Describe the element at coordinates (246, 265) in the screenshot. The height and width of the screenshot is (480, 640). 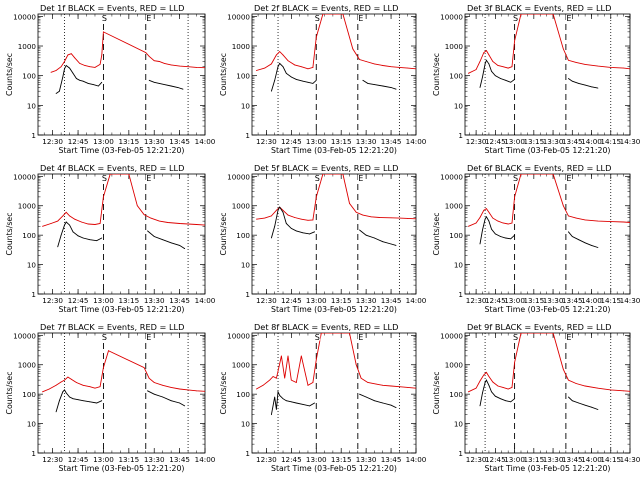
I see `y-tick-label: 10` at that location.